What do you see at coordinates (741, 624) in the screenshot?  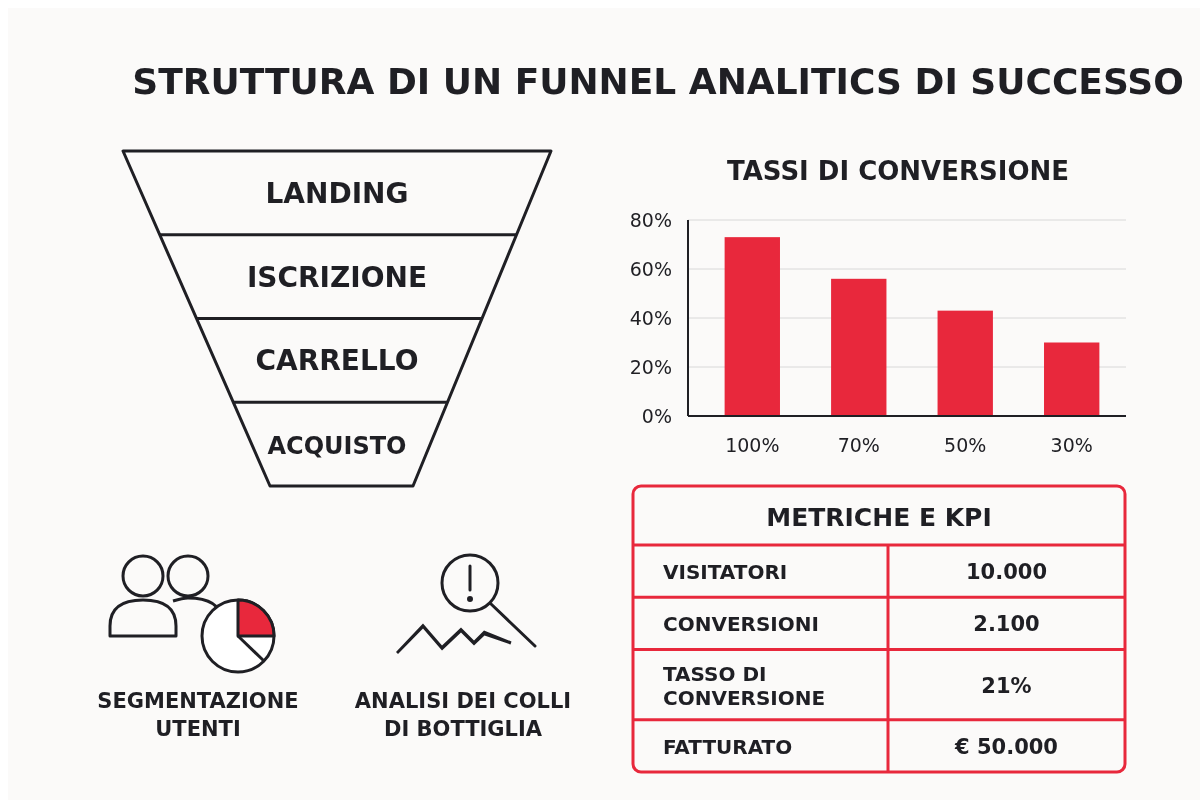 I see `category-label: CONVERSIONI` at bounding box center [741, 624].